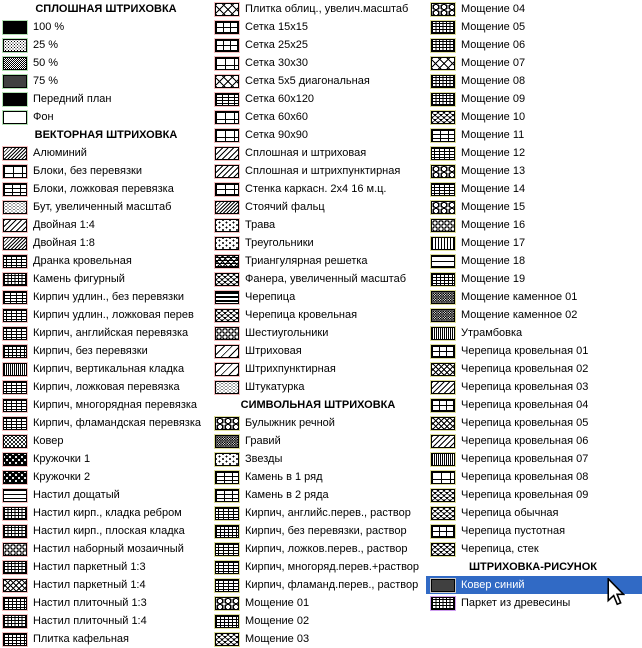  What do you see at coordinates (533, 261) in the screenshot?
I see `fill-item: Мощение 18` at bounding box center [533, 261].